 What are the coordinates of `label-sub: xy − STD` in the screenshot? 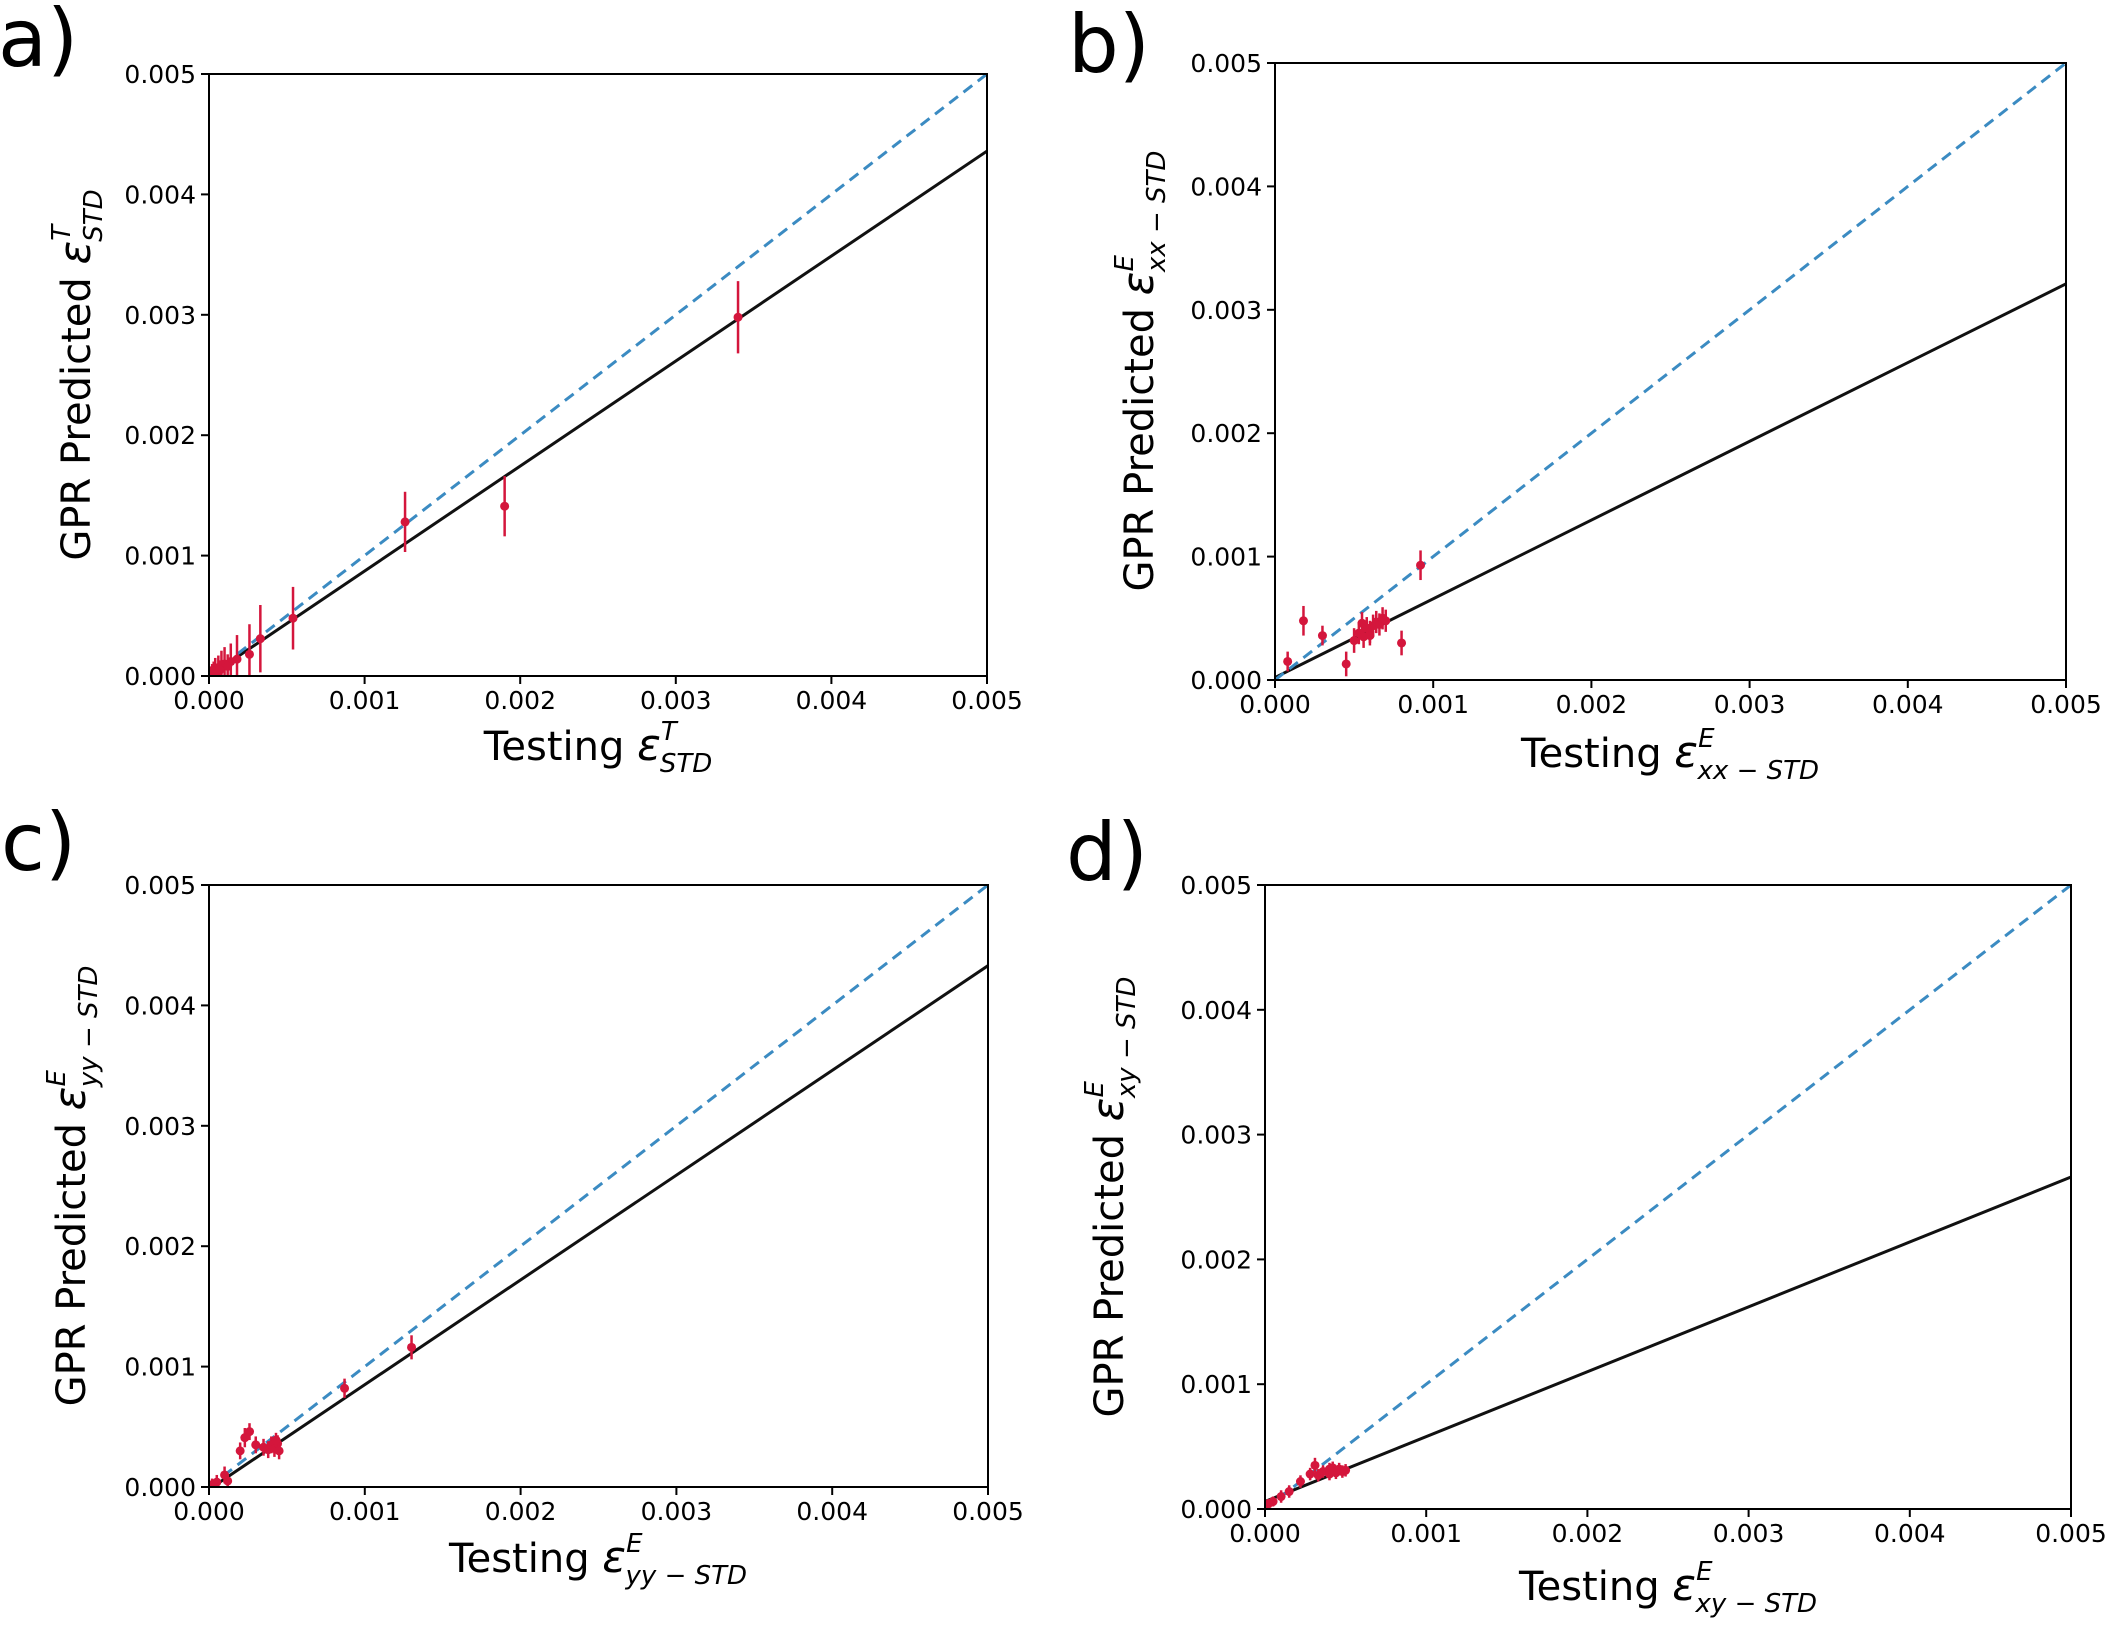 It's located at (1756, 1604).